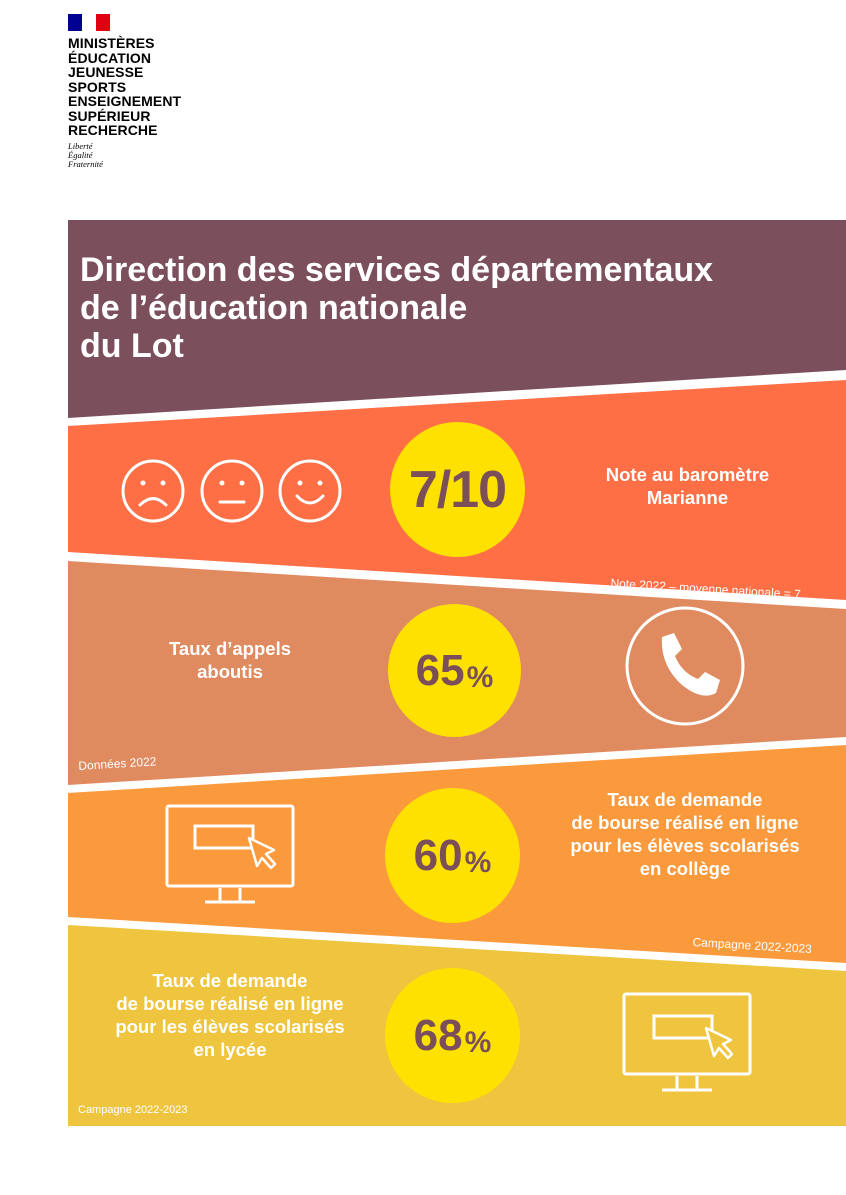  I want to click on score-value: 7/10, so click(457, 489).